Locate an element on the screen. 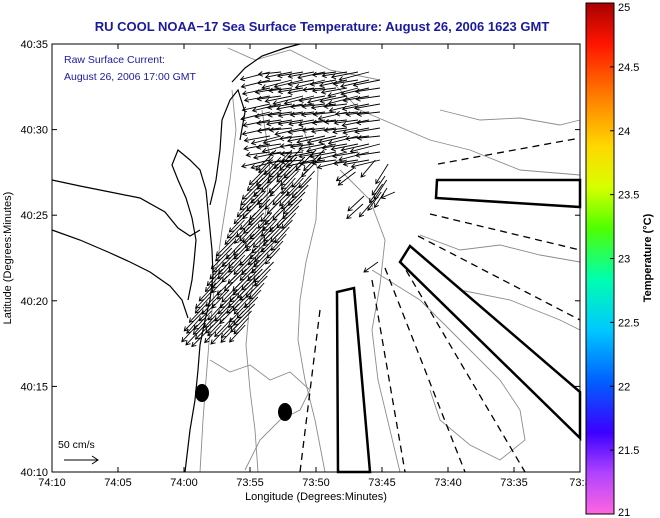  dark-blob is located at coordinates (202, 393).